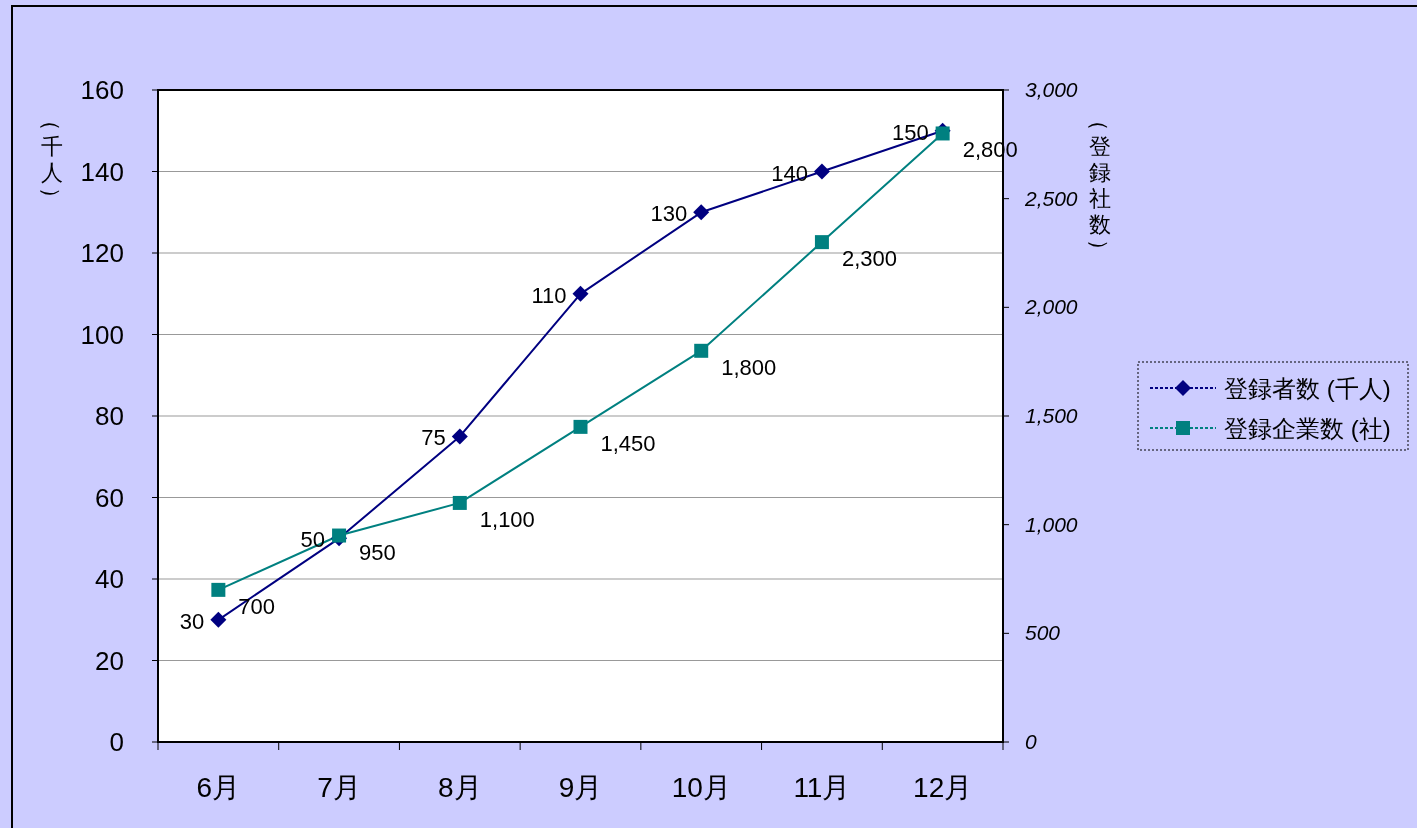  What do you see at coordinates (109, 579) in the screenshot?
I see `y-tick-label: 40` at bounding box center [109, 579].